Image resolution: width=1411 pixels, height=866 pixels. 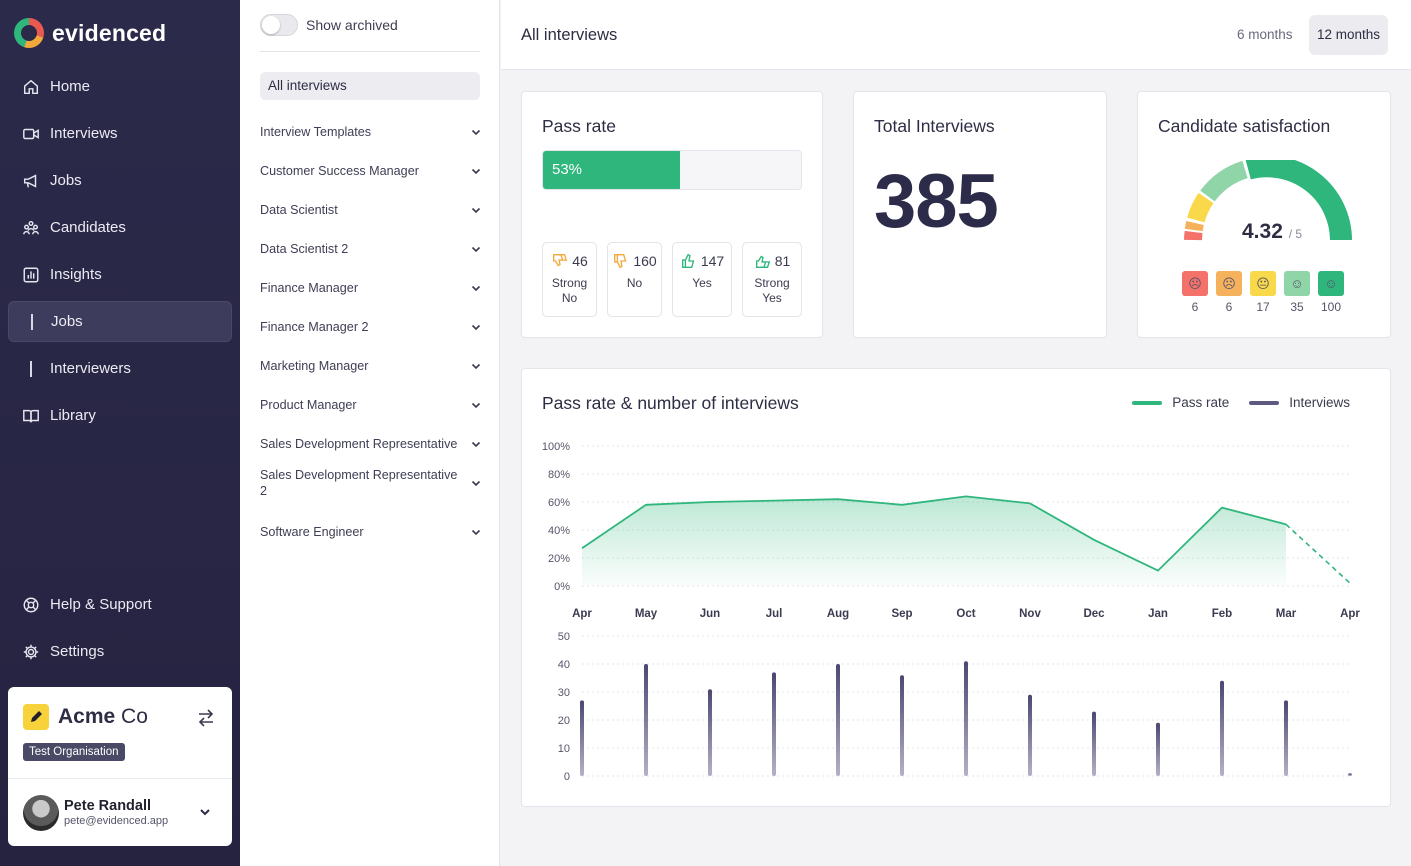 What do you see at coordinates (1180, 402) in the screenshot?
I see `legend-item-pass-rate: Pass rate` at bounding box center [1180, 402].